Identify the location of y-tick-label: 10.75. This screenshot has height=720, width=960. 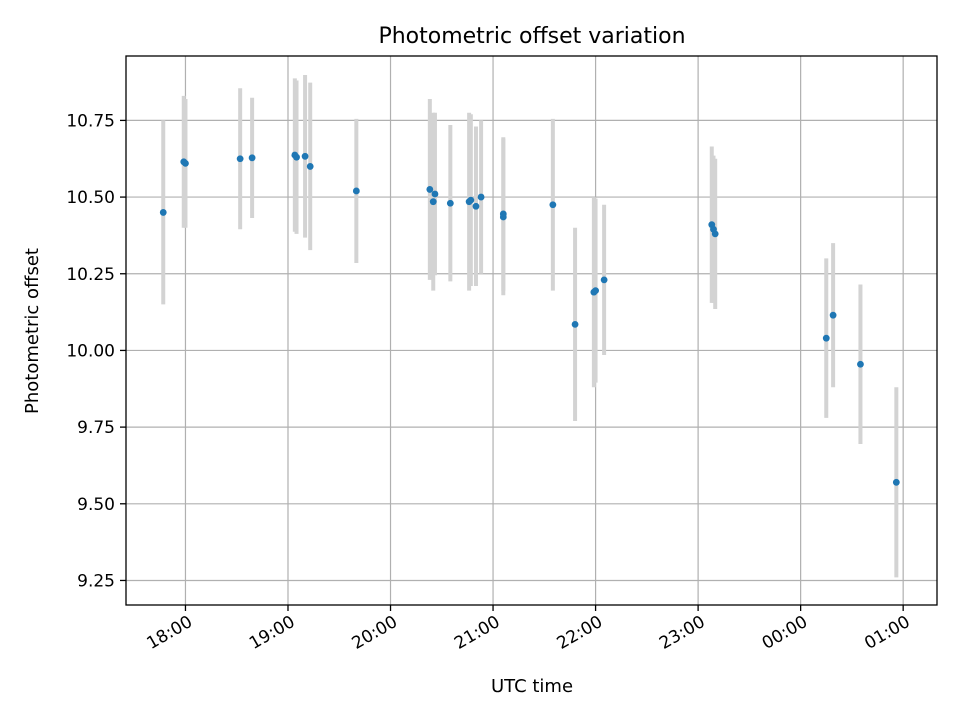
(90, 121).